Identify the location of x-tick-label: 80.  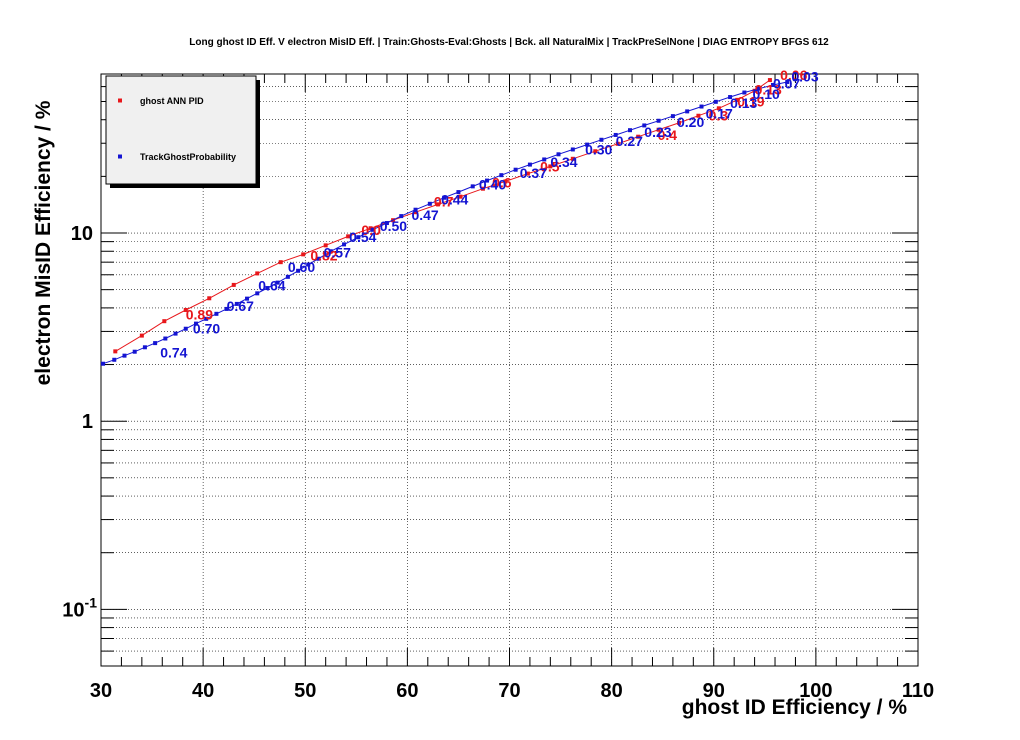
(612, 691).